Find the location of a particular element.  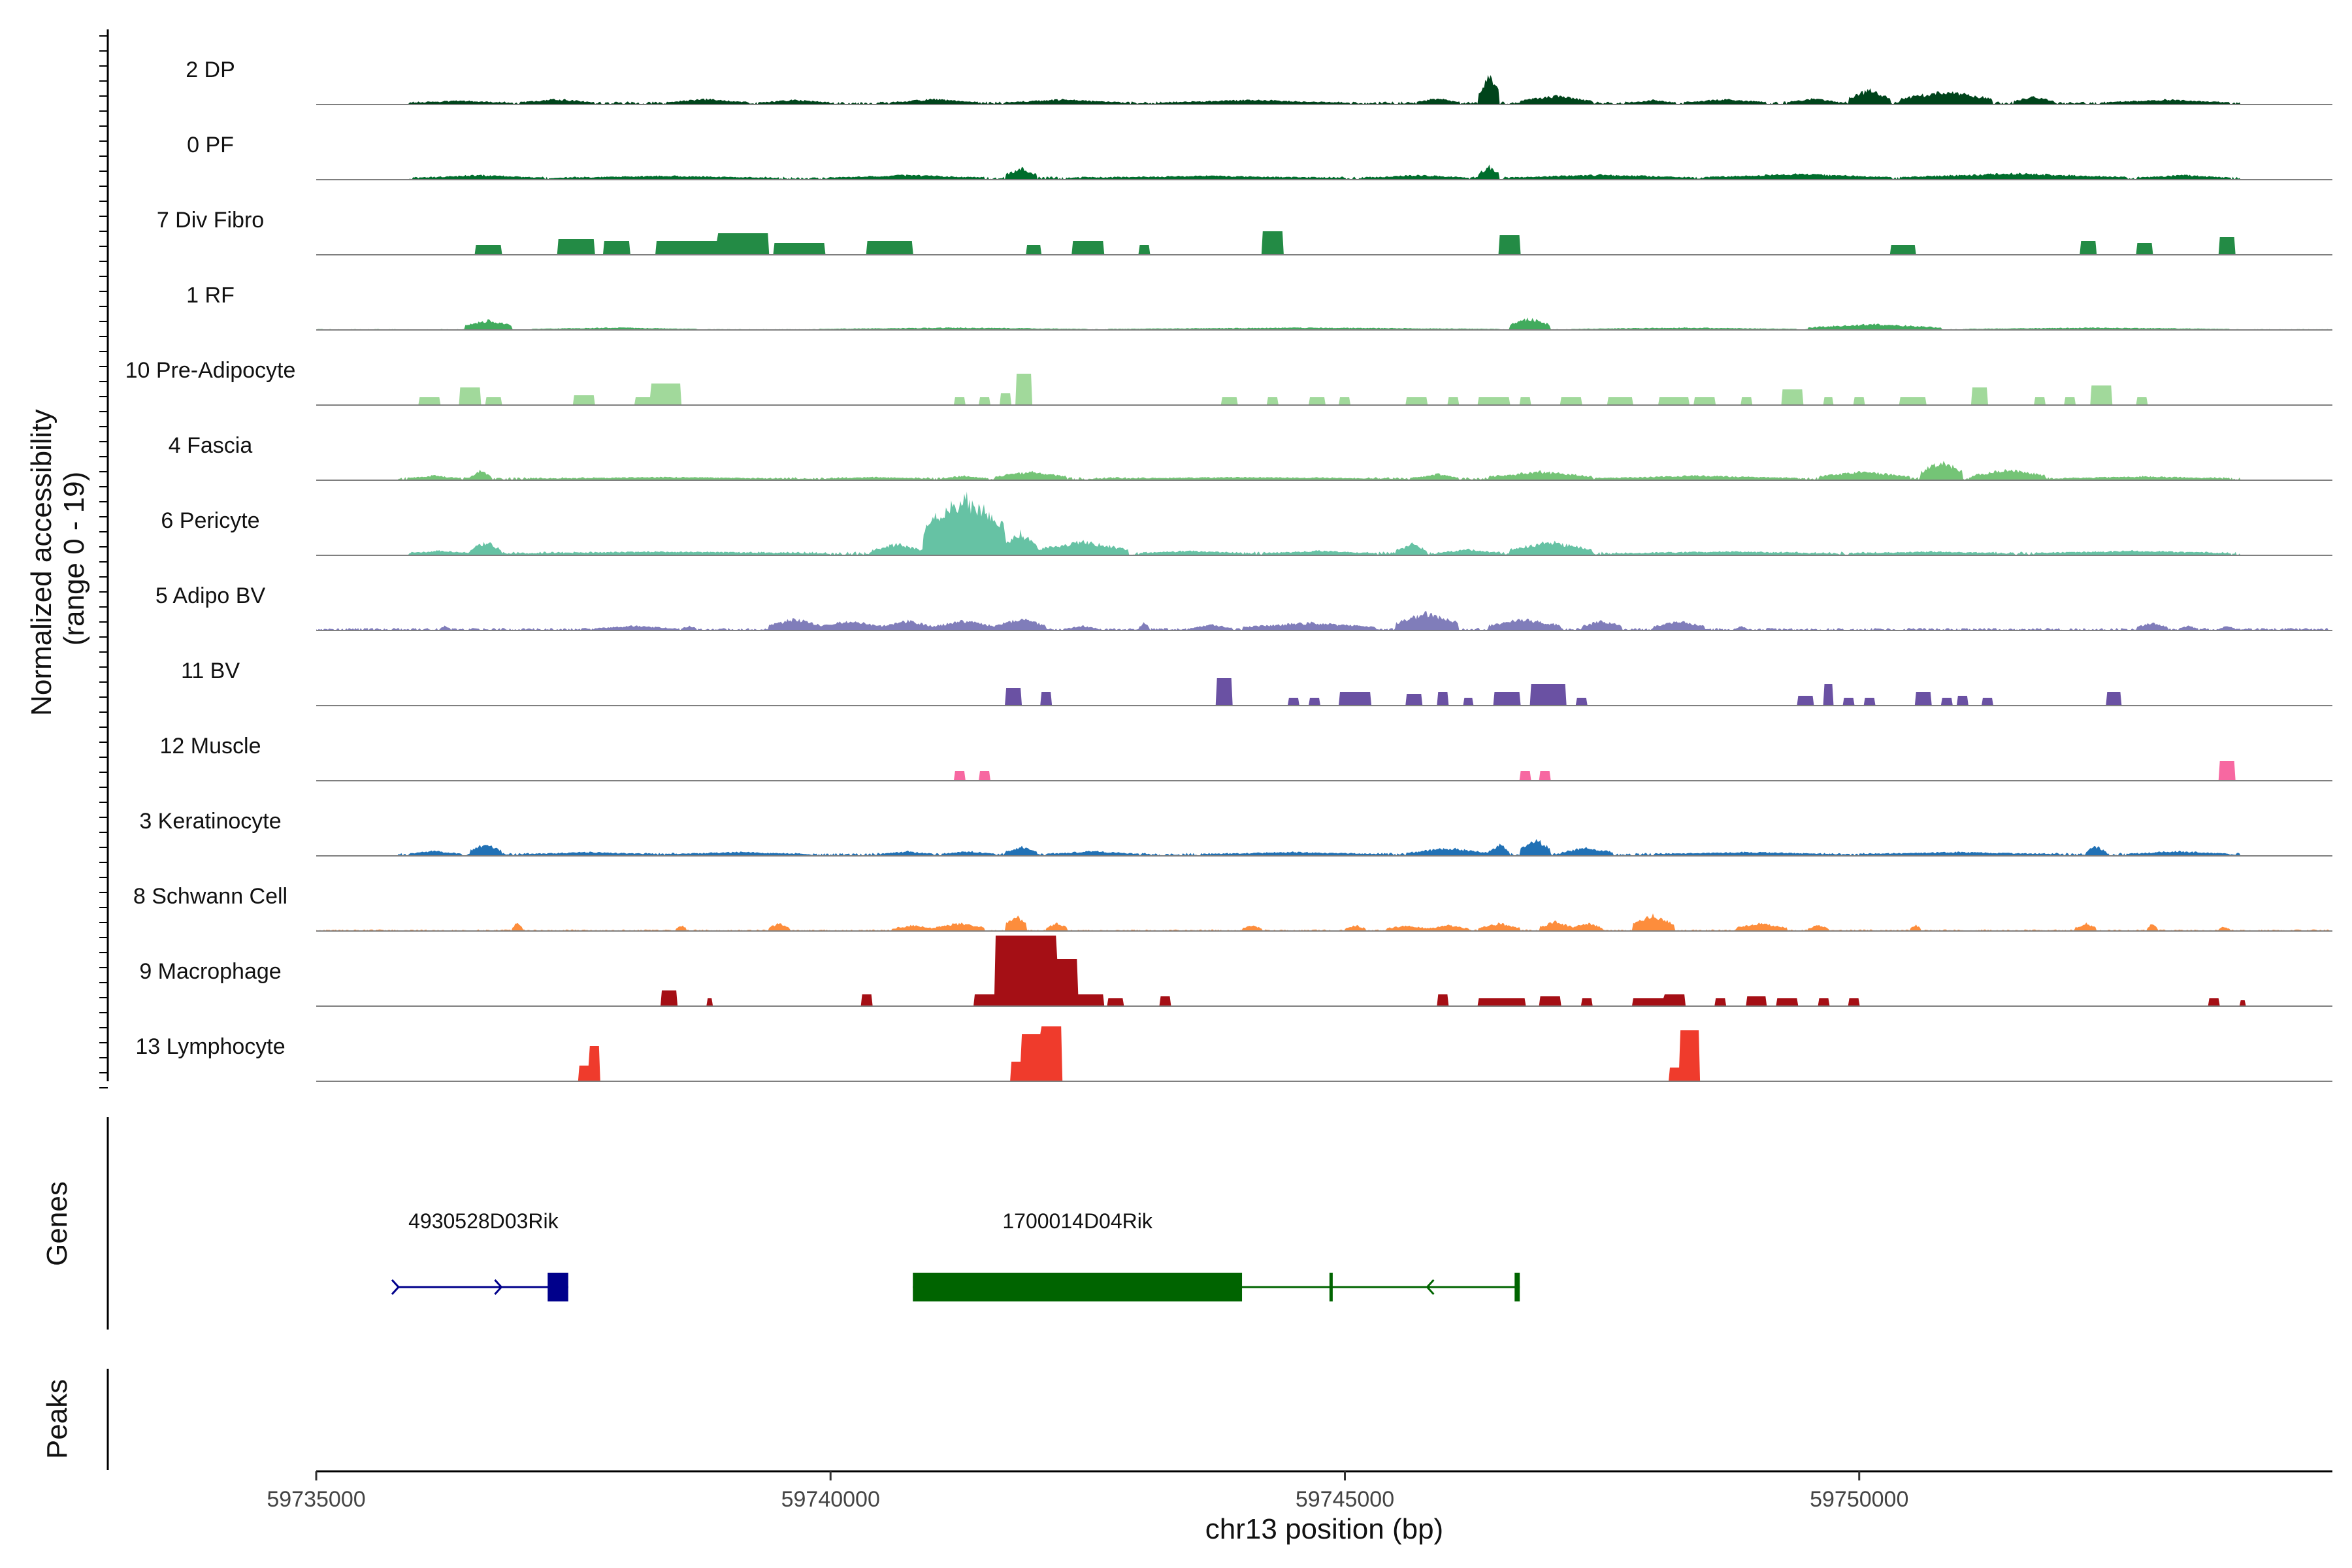

track-label: 0 PF is located at coordinates (210, 145).